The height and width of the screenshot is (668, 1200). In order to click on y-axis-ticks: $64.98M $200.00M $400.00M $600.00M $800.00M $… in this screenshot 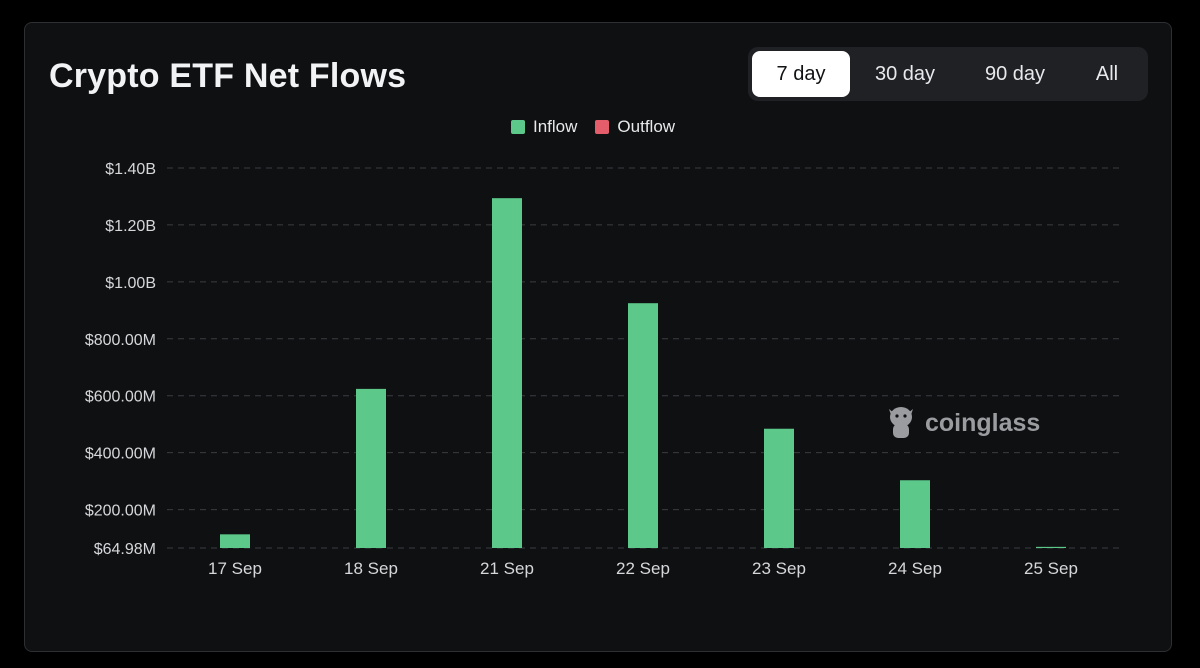, I will do `click(120, 359)`.